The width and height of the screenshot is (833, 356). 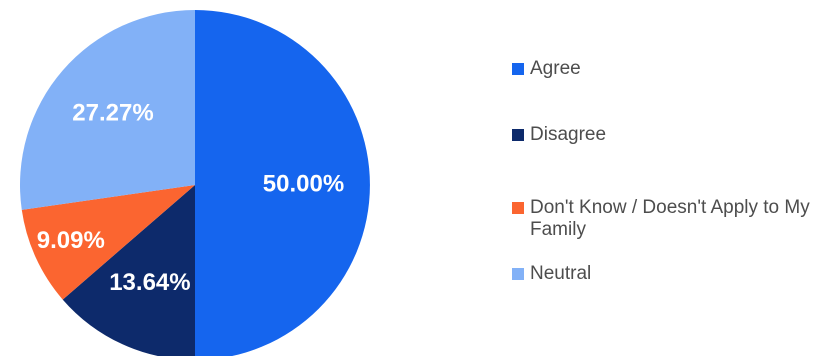 What do you see at coordinates (518, 69) in the screenshot?
I see `legend-swatch-agree` at bounding box center [518, 69].